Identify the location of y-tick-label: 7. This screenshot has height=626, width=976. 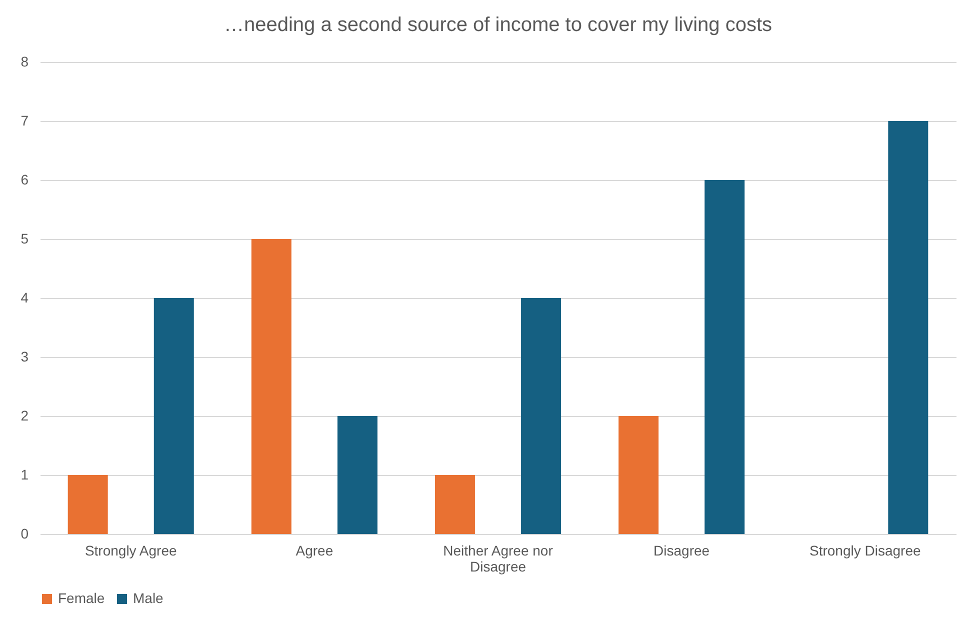
(24, 120).